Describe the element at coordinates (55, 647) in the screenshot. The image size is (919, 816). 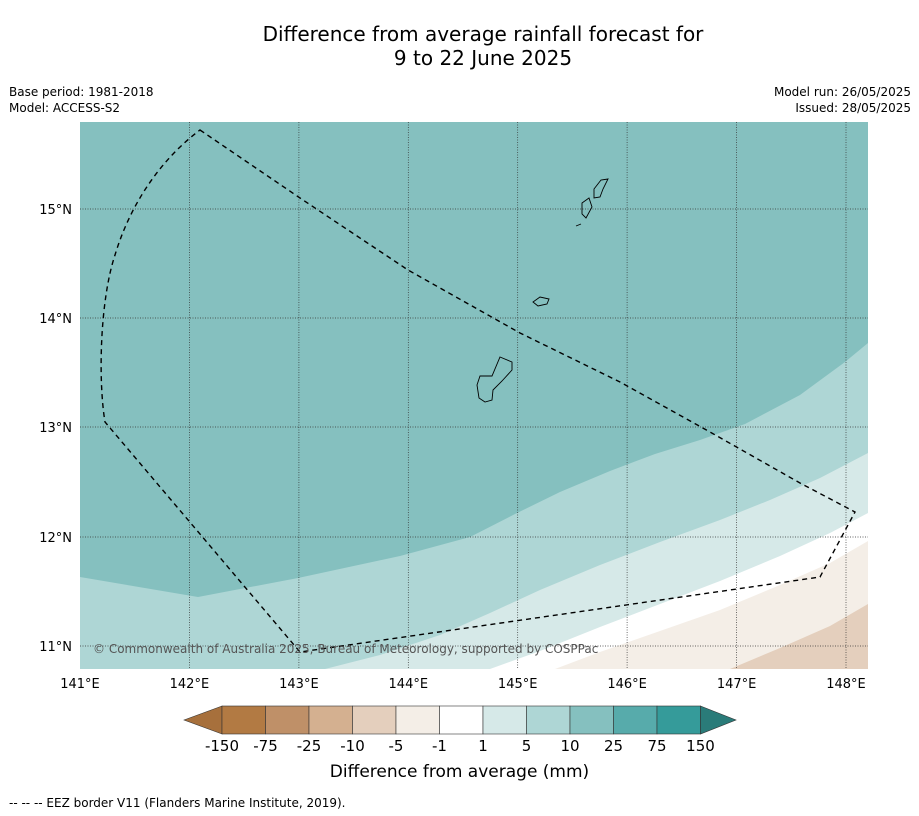
I see `lat-tick-label: 11°N` at that location.